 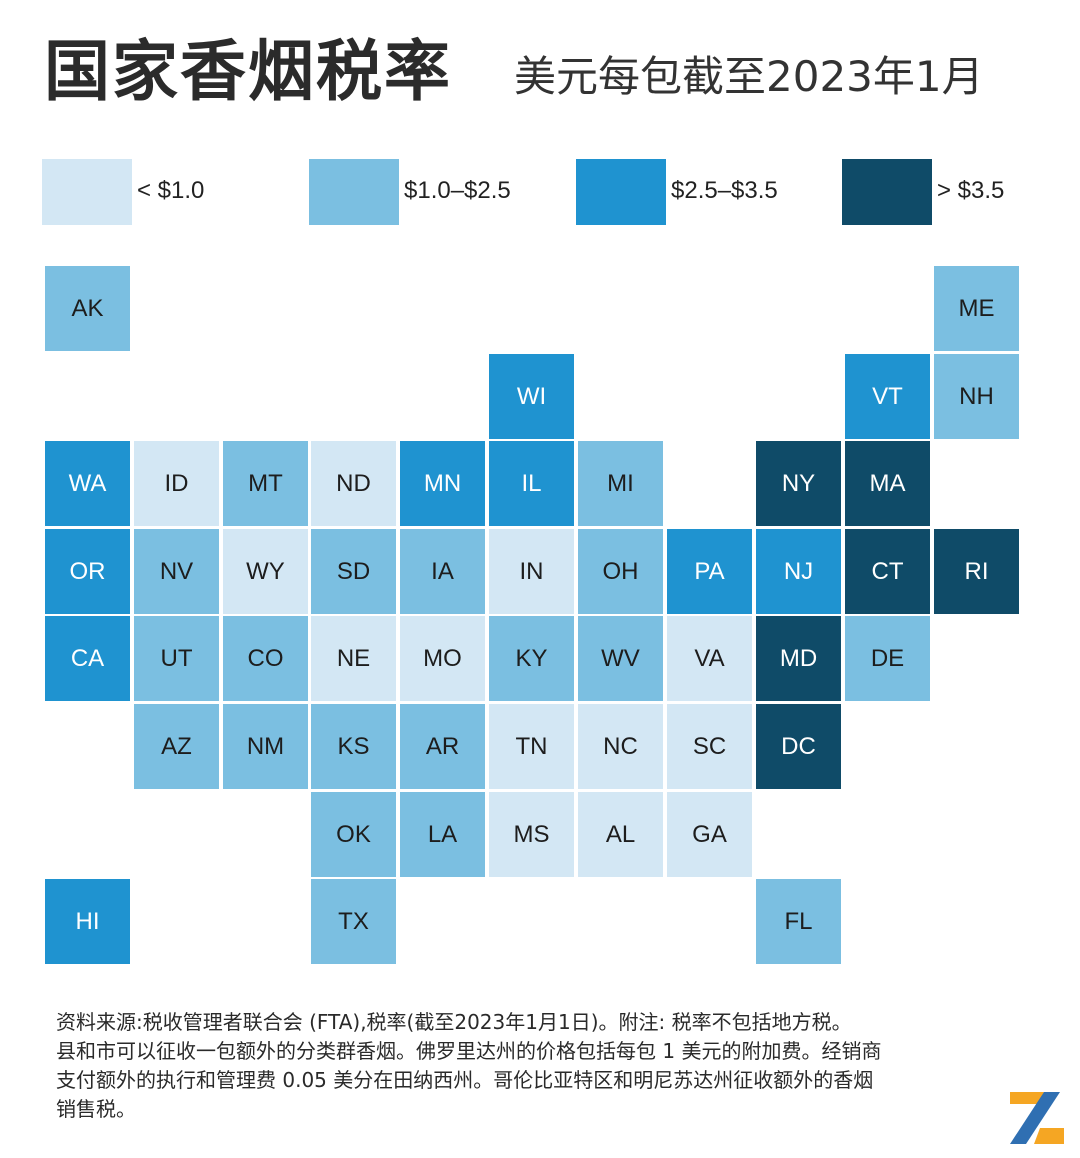 What do you see at coordinates (87, 308) in the screenshot?
I see `state-tile-ak: AK` at bounding box center [87, 308].